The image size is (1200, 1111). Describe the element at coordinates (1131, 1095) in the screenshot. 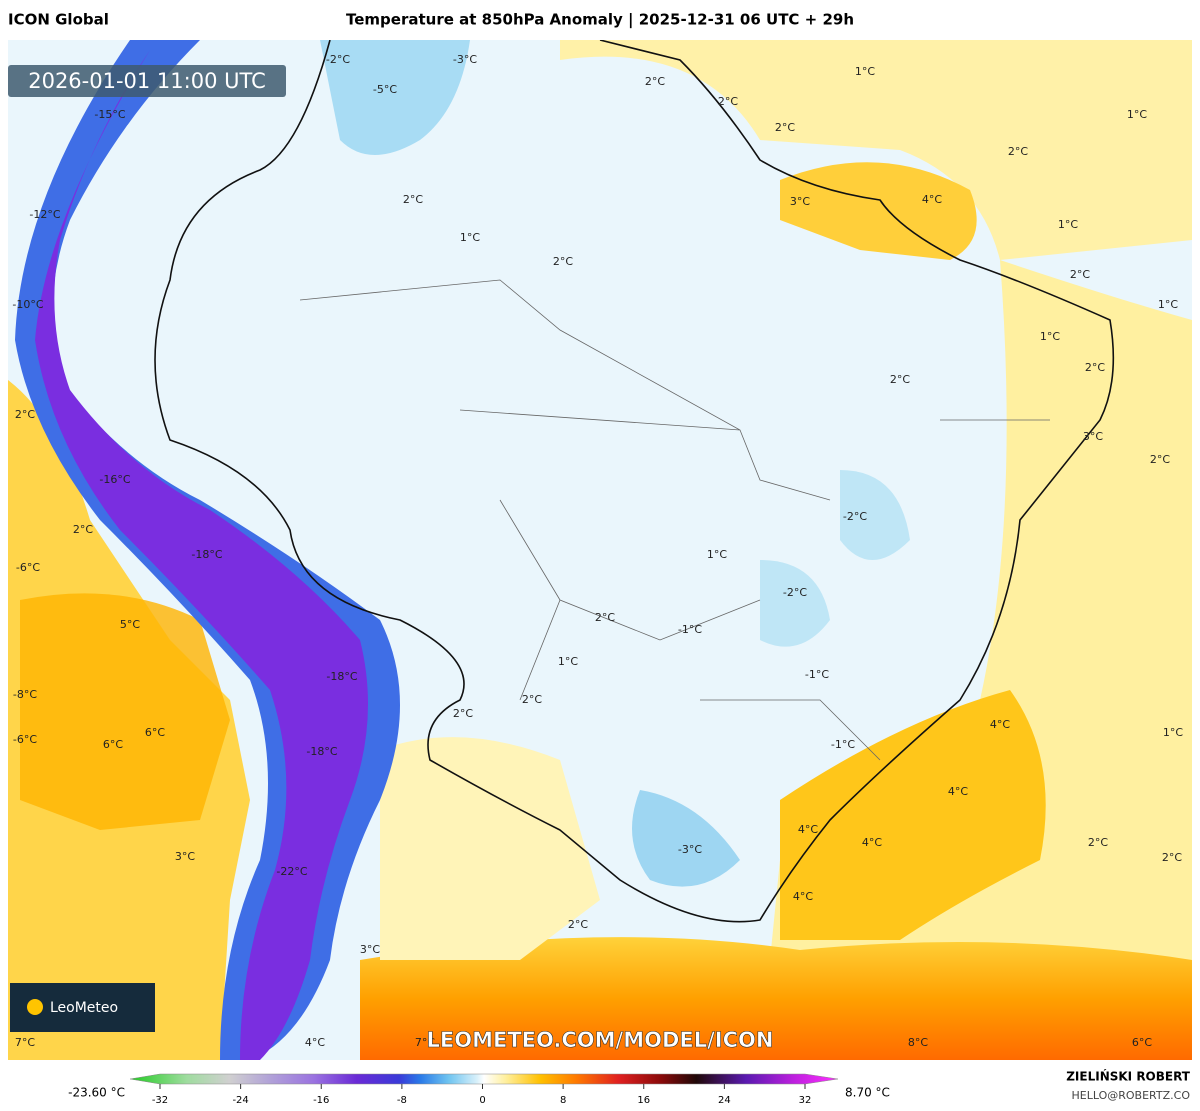

I see `email: HELLO@ROBERTZ.CO` at that location.